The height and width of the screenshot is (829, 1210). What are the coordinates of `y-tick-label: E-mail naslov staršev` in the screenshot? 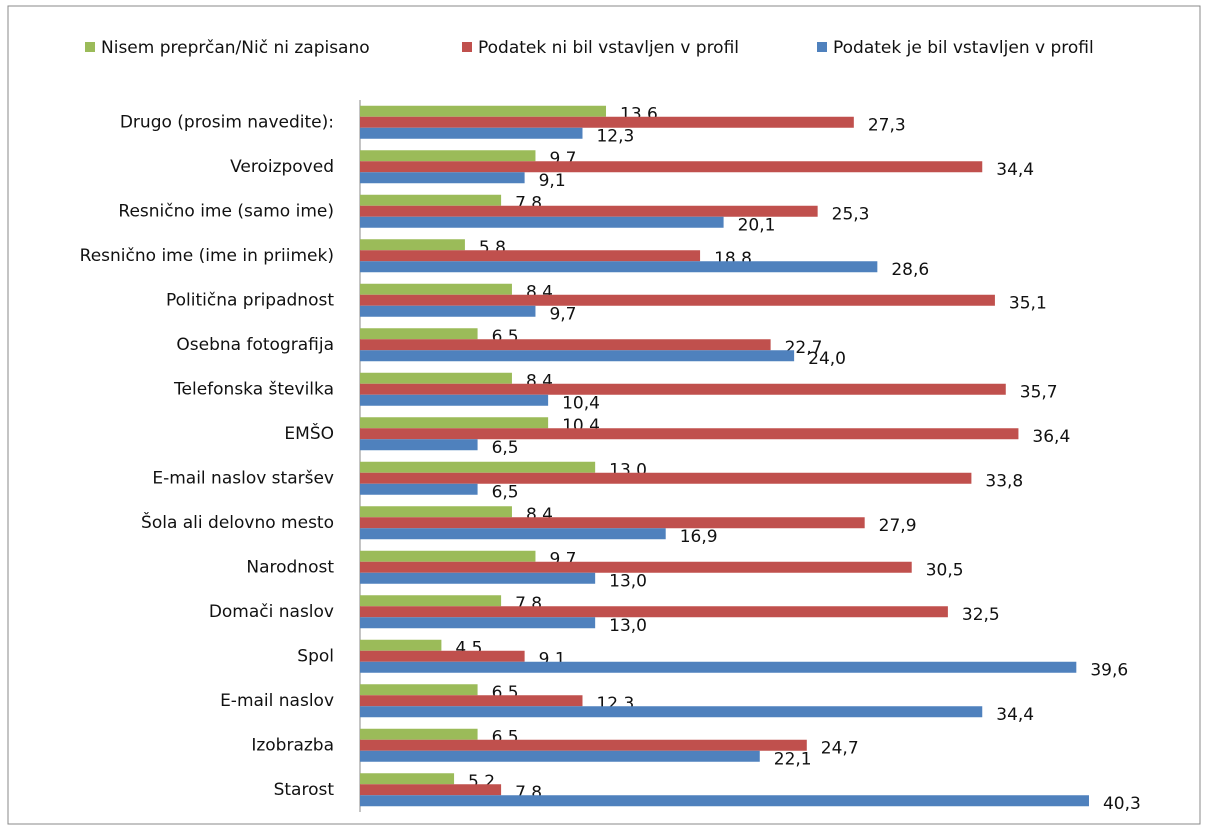 It's located at (243, 478).